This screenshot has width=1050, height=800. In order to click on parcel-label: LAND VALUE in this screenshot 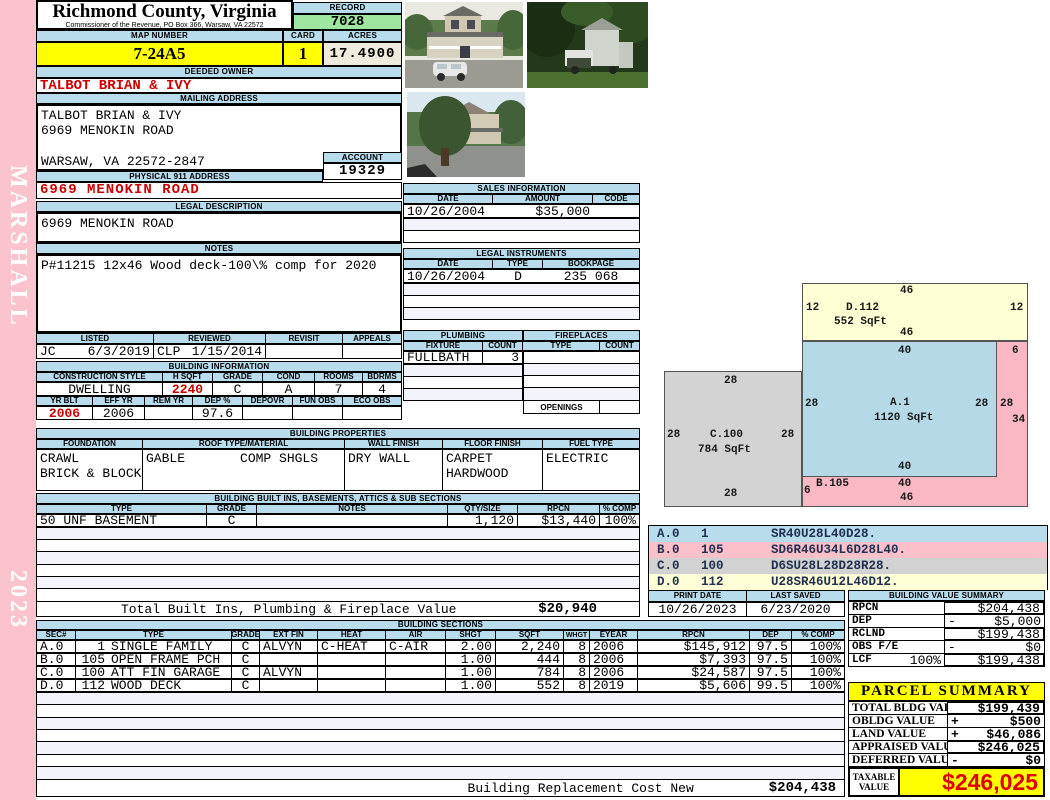, I will do `click(898, 734)`.